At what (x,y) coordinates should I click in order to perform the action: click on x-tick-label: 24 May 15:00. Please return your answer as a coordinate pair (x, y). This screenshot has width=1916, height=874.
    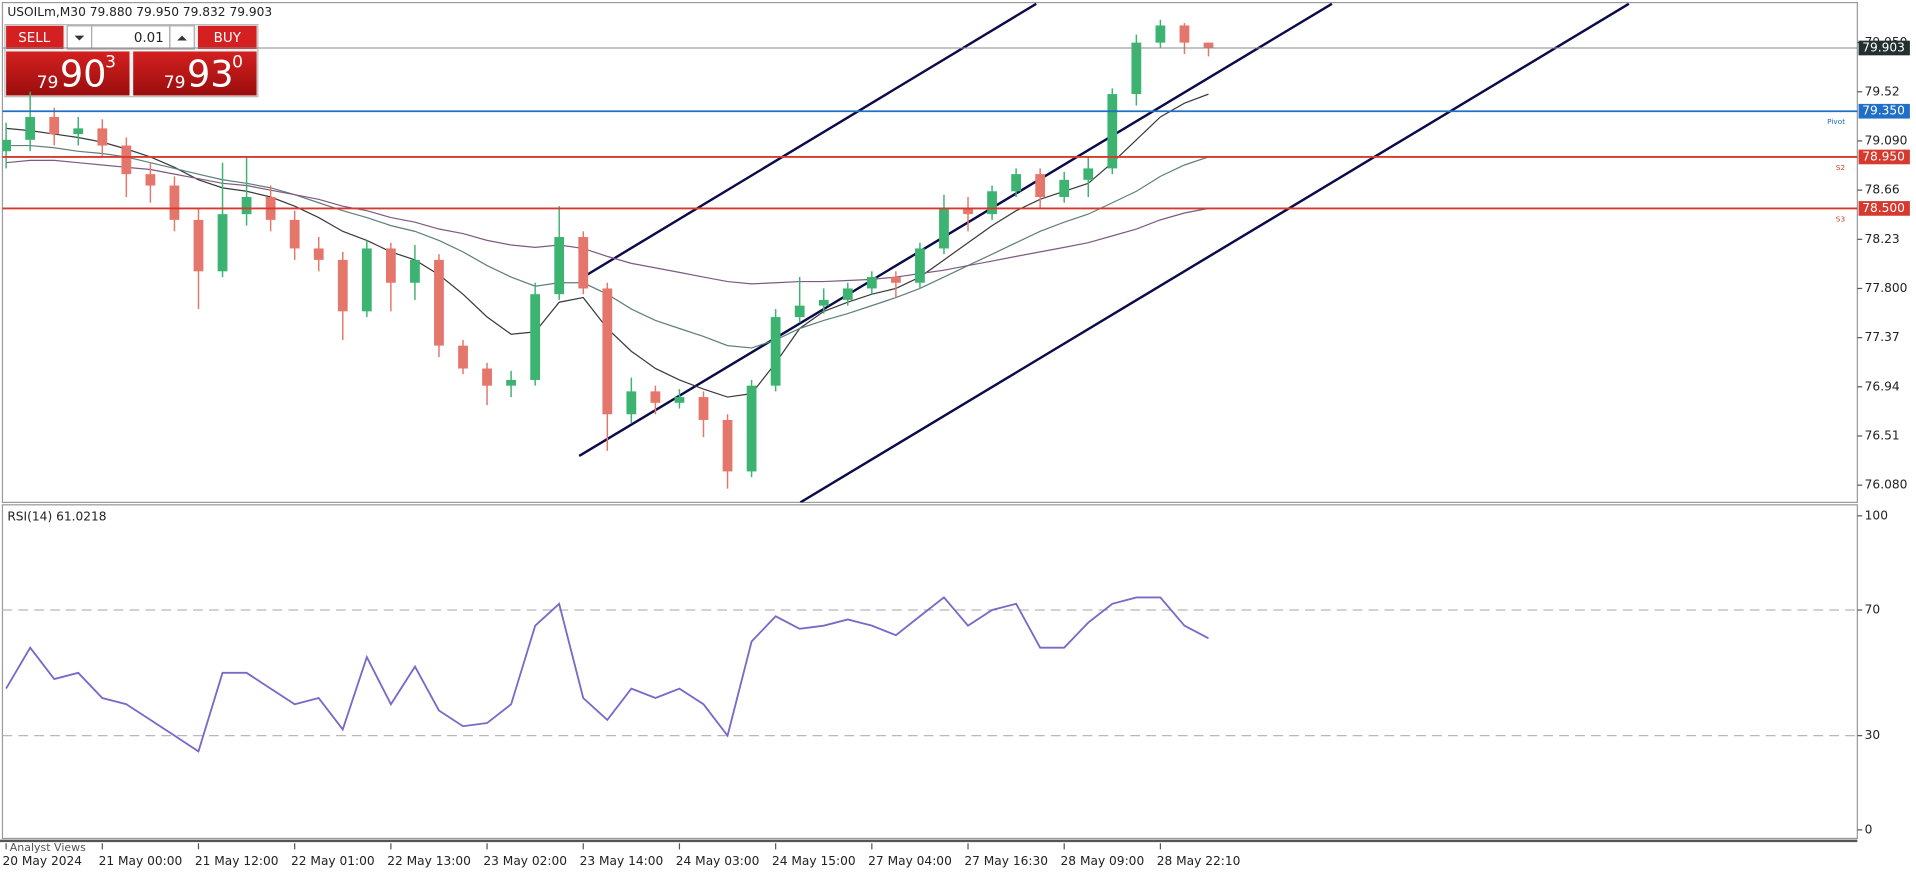
    Looking at the image, I should click on (814, 861).